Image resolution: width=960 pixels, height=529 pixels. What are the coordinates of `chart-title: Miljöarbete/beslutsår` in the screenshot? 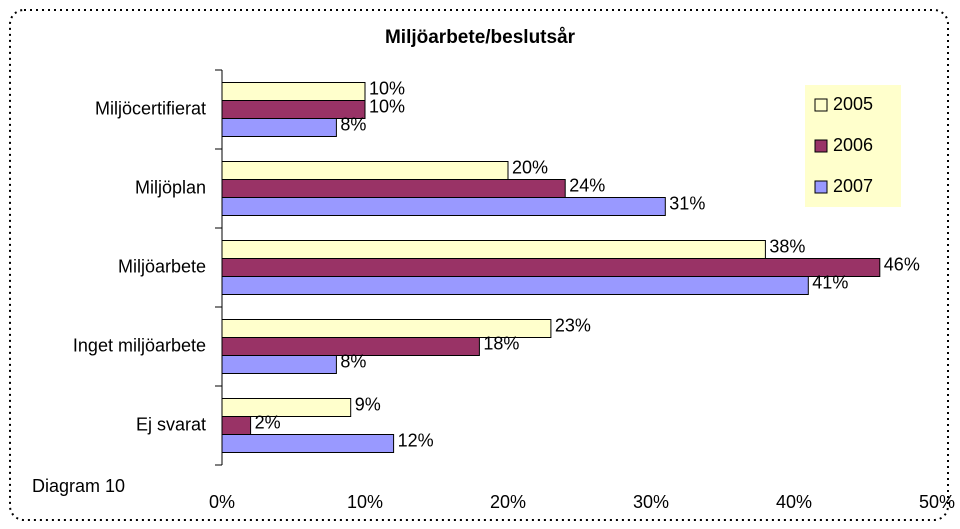 It's located at (480, 37).